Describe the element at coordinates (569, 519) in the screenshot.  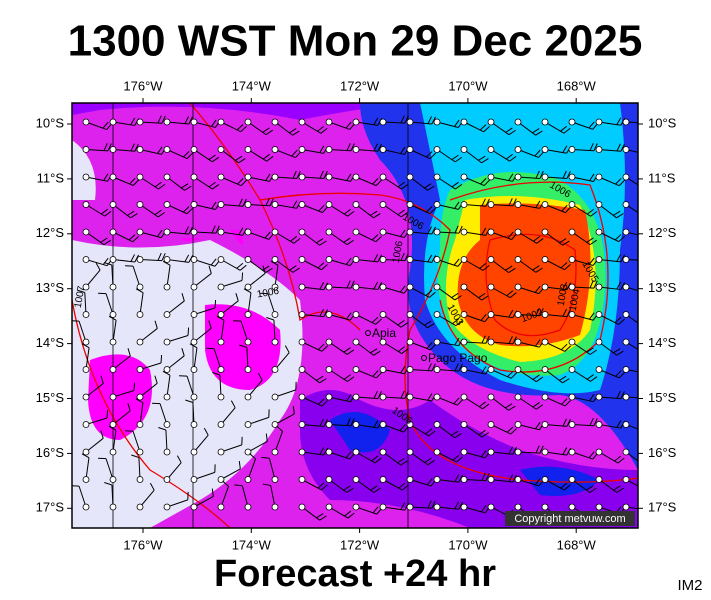
I see `copyright: Copyright metvuw.com` at that location.